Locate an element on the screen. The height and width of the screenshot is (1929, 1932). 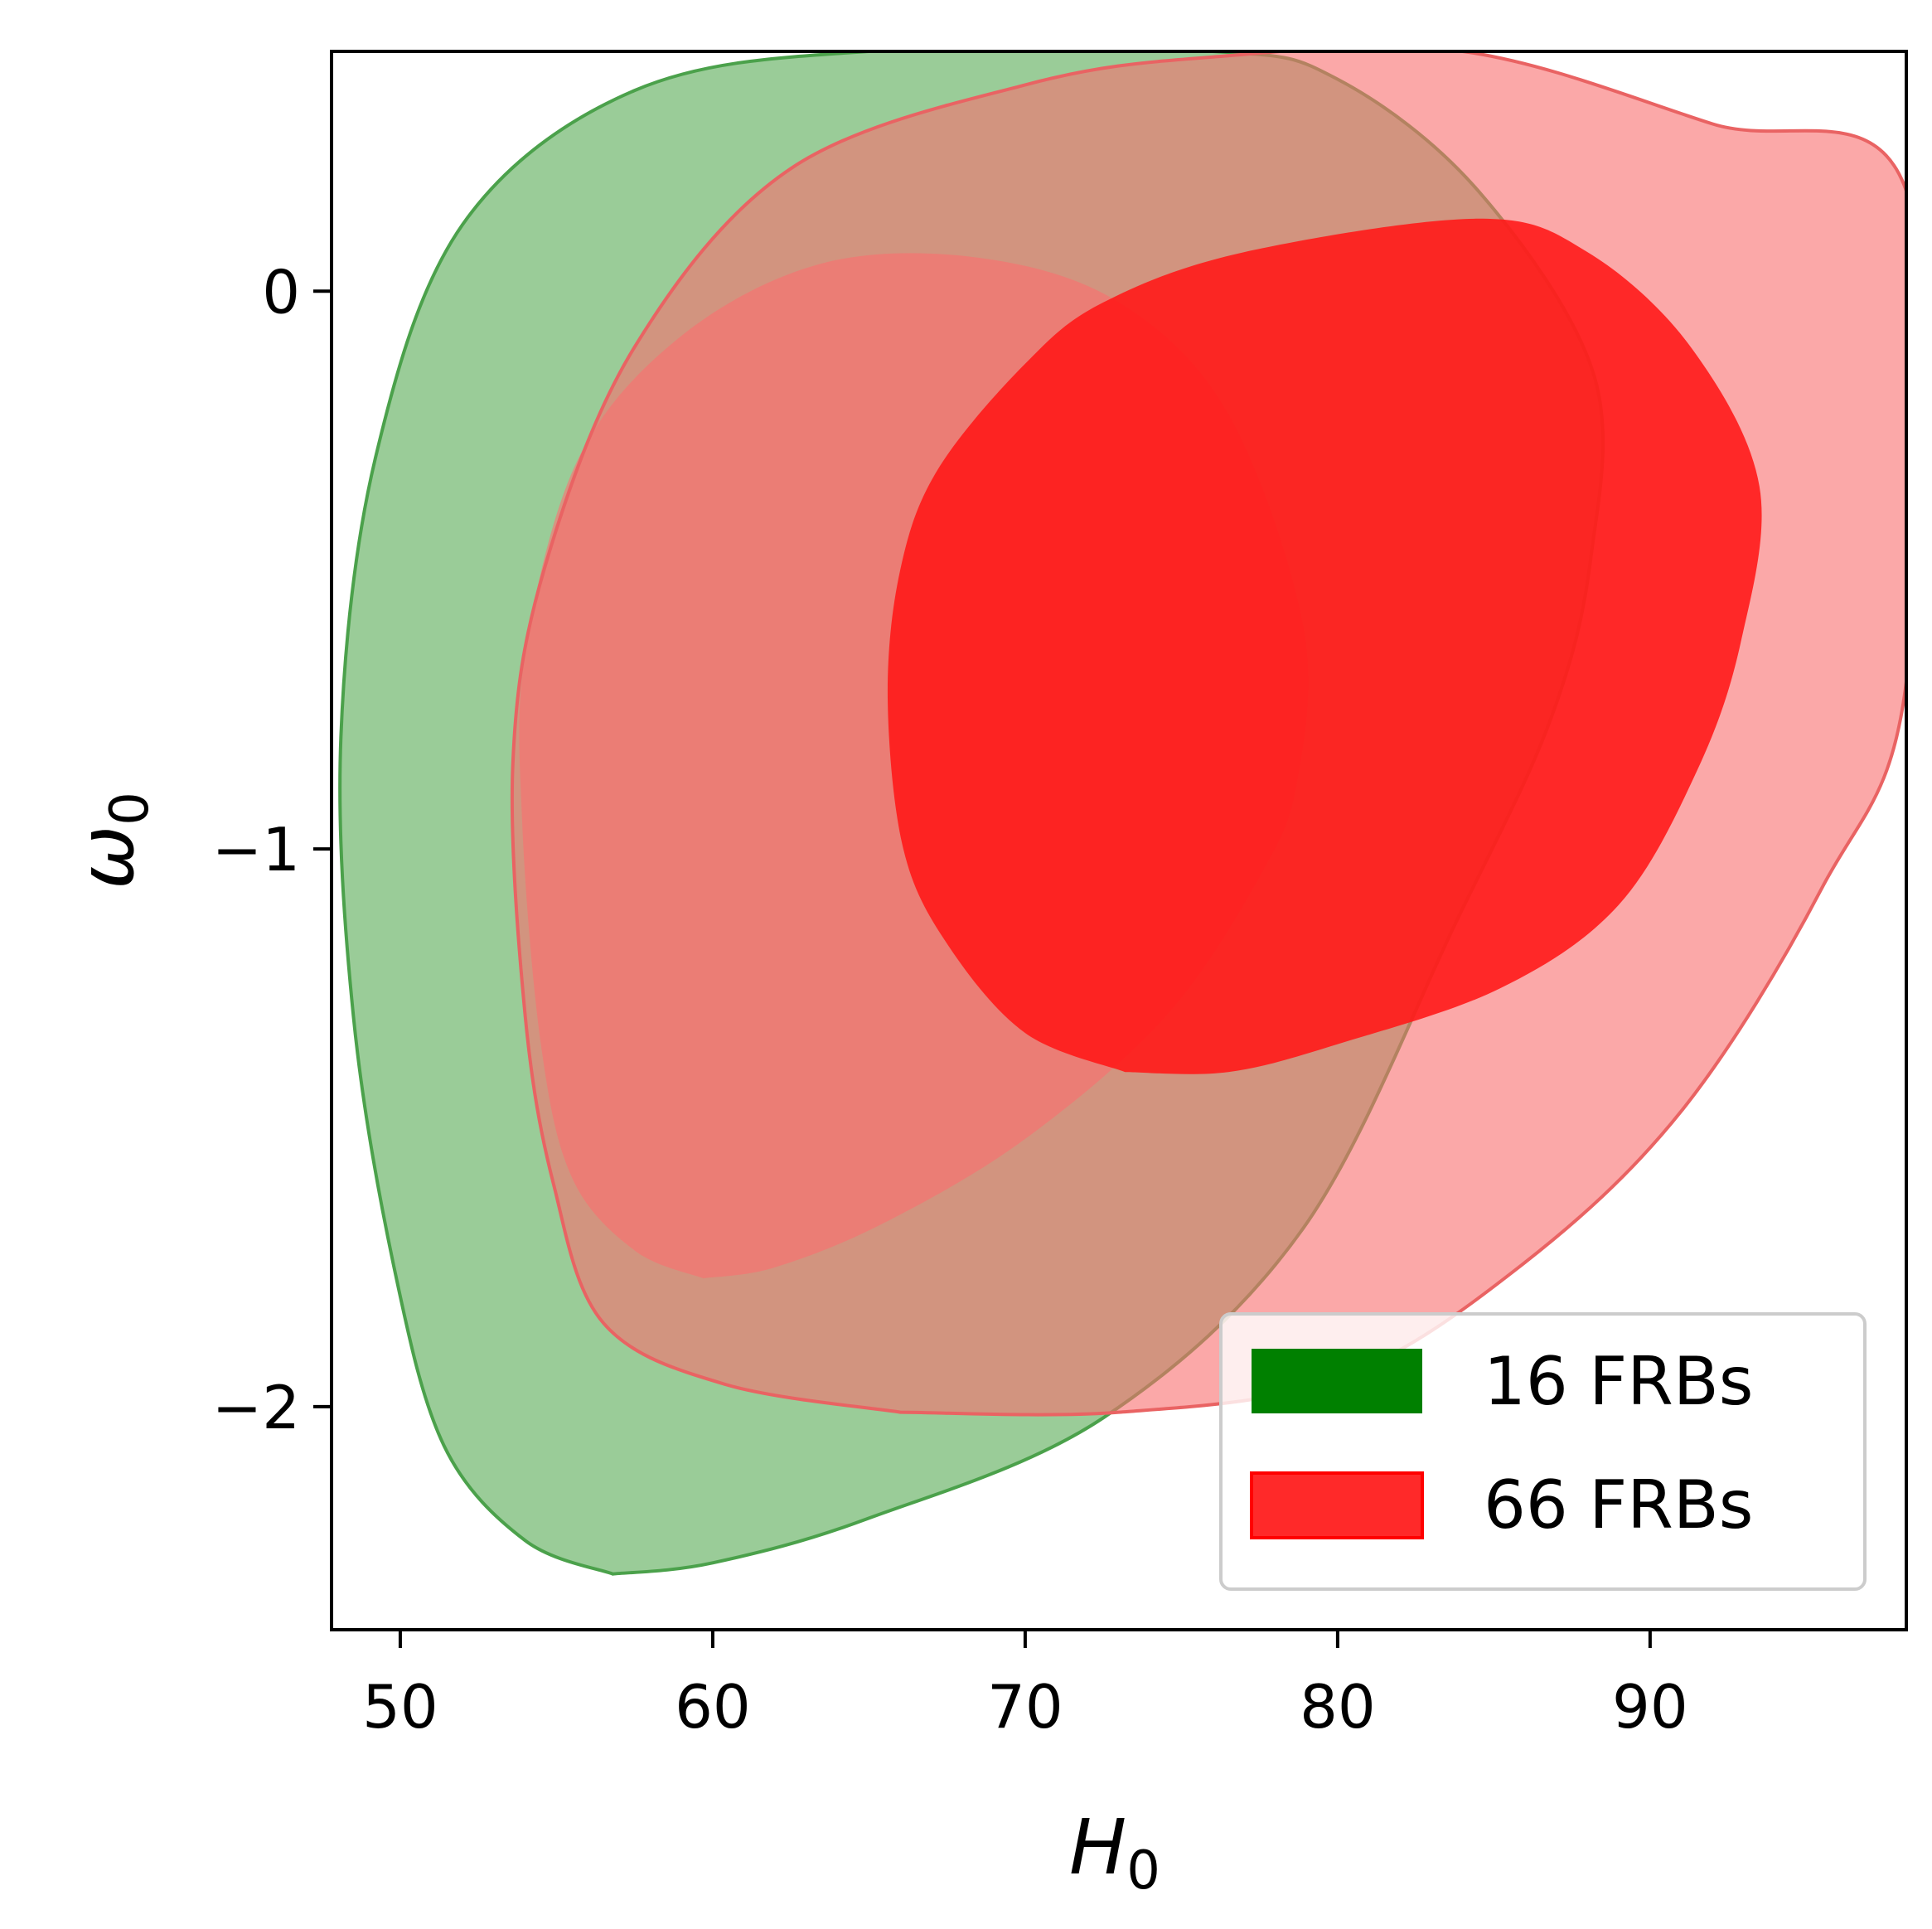
x-axis: 50 60 70 80 90 is located at coordinates (1025, 1686).